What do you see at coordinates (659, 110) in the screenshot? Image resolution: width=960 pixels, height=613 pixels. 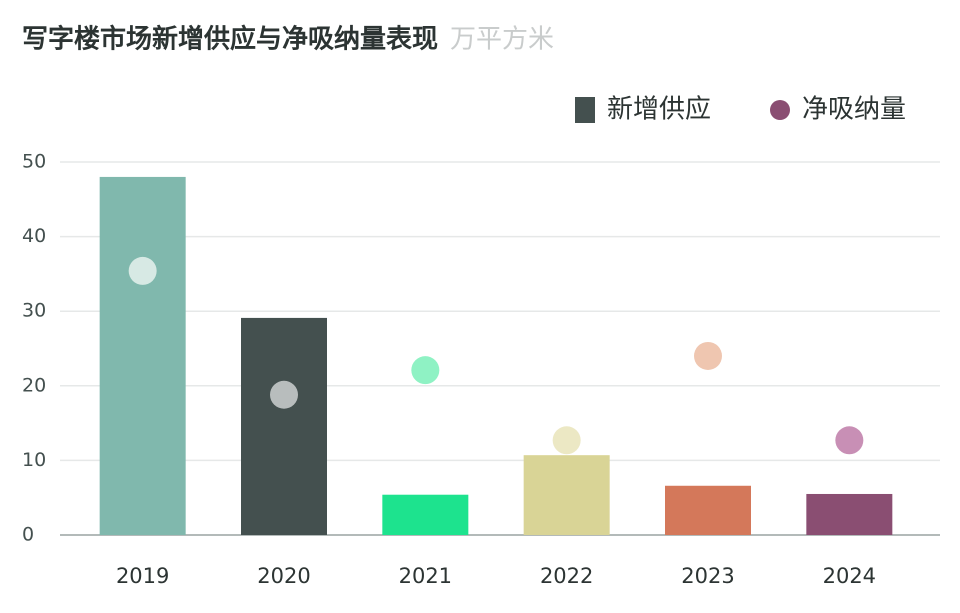 I see `legend-label: 新增供应` at bounding box center [659, 110].